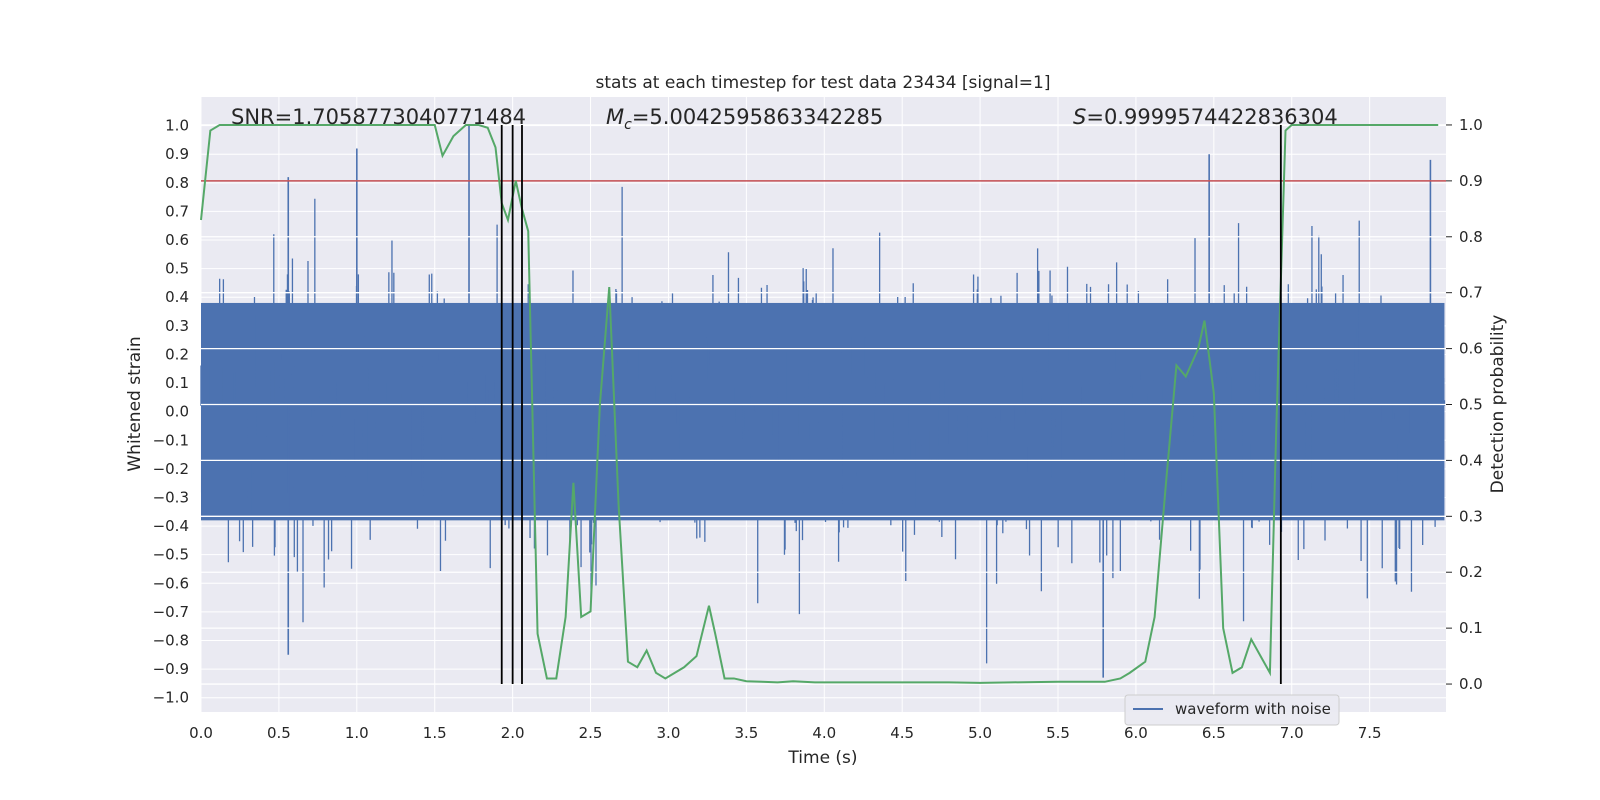 The image size is (1600, 800). What do you see at coordinates (1058, 733) in the screenshot?
I see `x-tick-label: 5.5` at bounding box center [1058, 733].